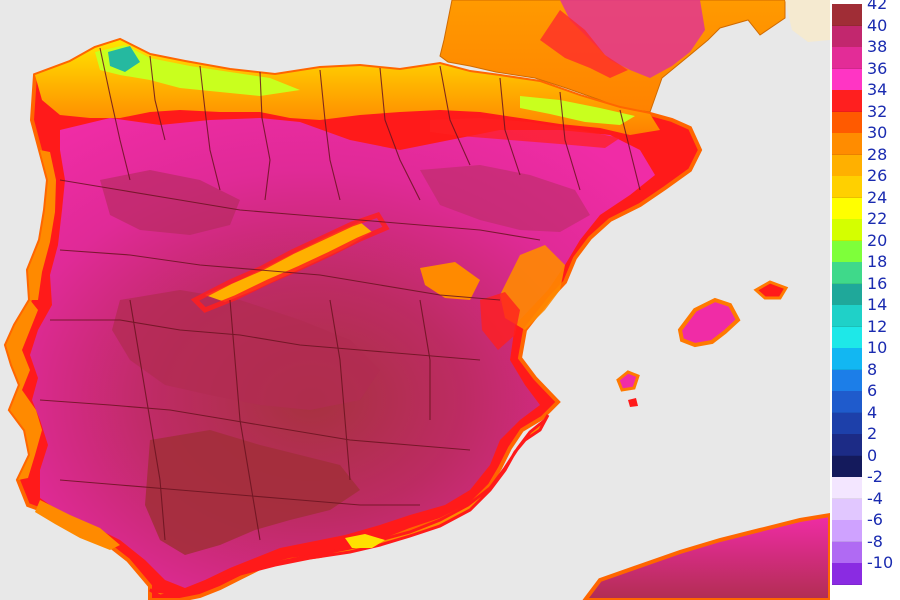 The height and width of the screenshot is (600, 900). Describe the element at coordinates (865, 269) in the screenshot. I see `legend-item: 18` at that location.